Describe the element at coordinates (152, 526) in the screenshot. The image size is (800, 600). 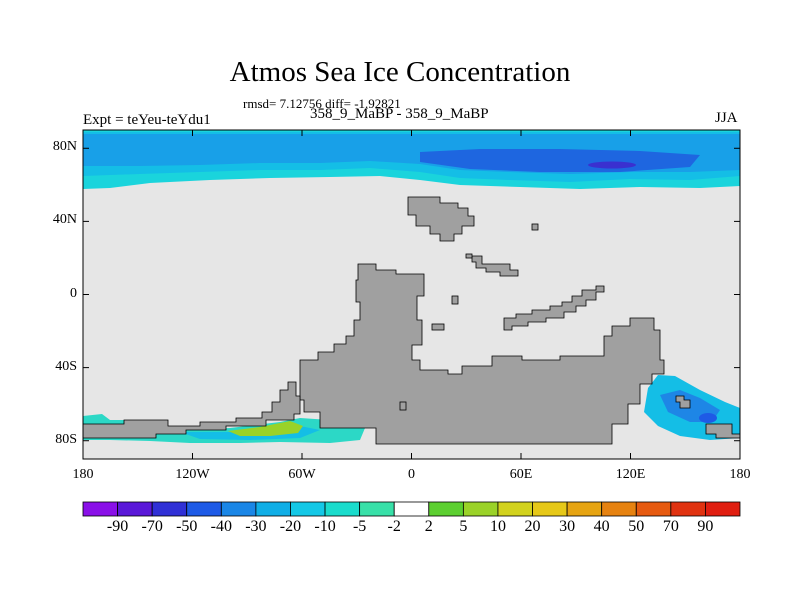
I see `colorbar-label: -70` at that location.